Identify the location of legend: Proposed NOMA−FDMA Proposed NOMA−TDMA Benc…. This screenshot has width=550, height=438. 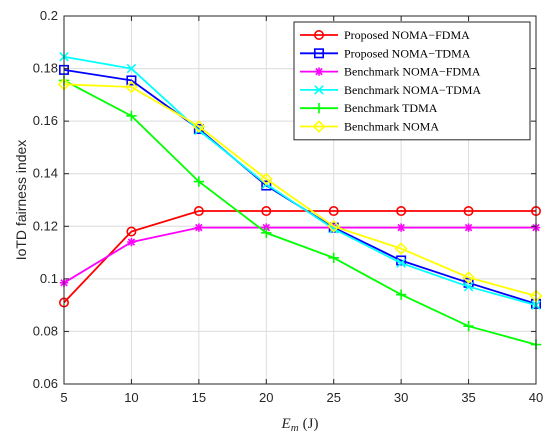
(412, 81).